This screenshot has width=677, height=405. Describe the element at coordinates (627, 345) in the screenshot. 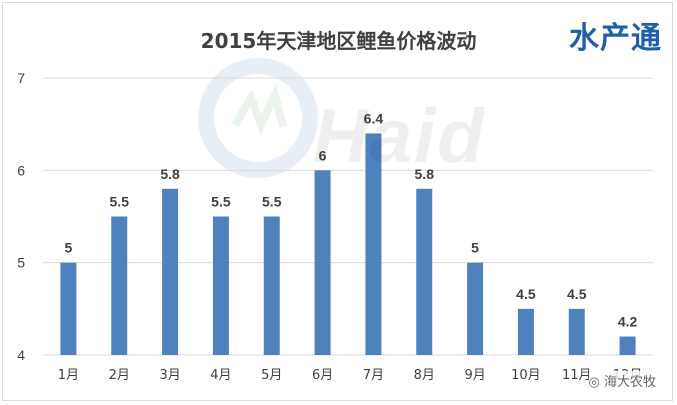

I see `bar-12月` at that location.